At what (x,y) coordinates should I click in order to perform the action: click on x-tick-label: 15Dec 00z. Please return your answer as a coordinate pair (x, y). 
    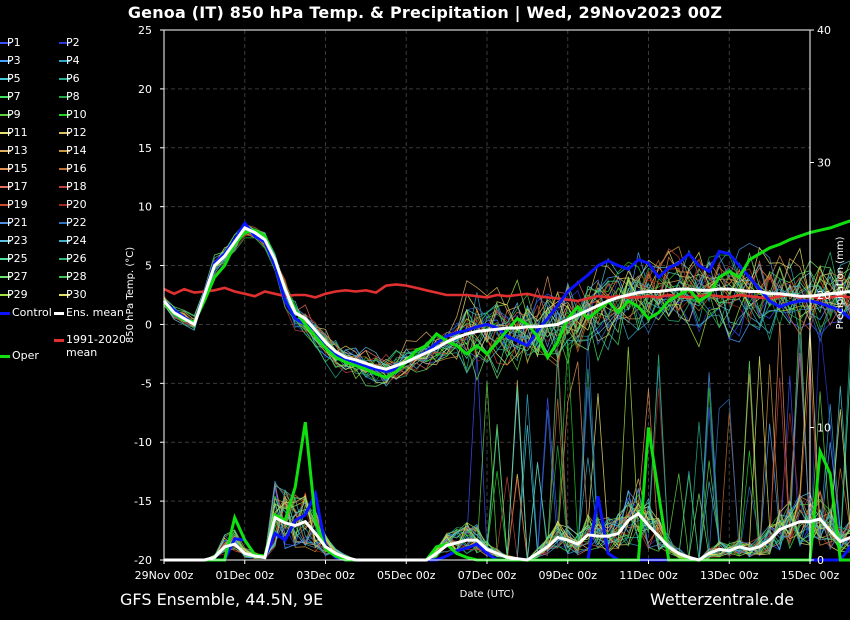
    Looking at the image, I should click on (810, 575).